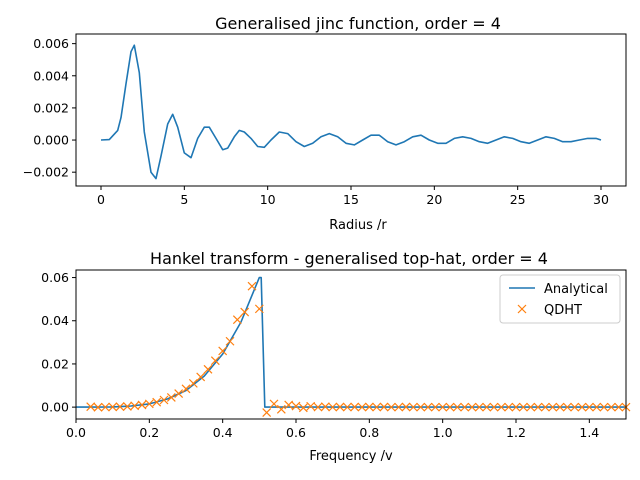 The height and width of the screenshot is (480, 640). I want to click on bottom-x-tick-label: 1.2, so click(516, 432).